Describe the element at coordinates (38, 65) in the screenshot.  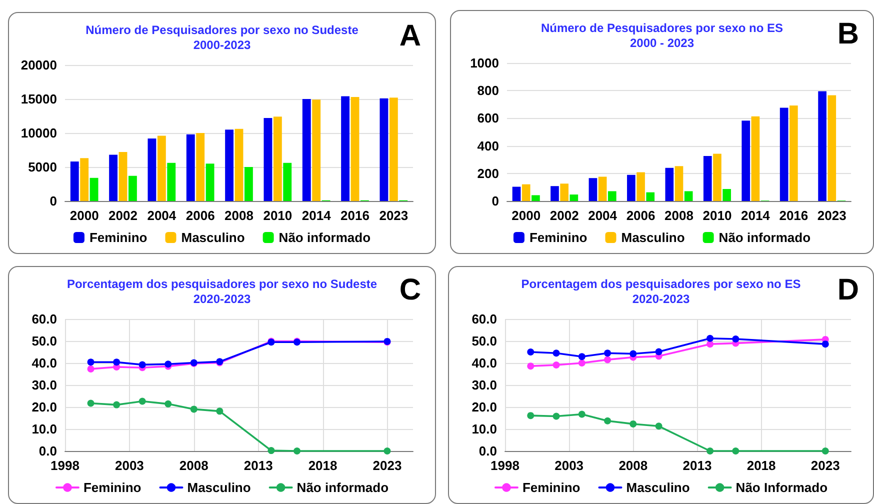
I see `y-tick-label: 20000` at that location.